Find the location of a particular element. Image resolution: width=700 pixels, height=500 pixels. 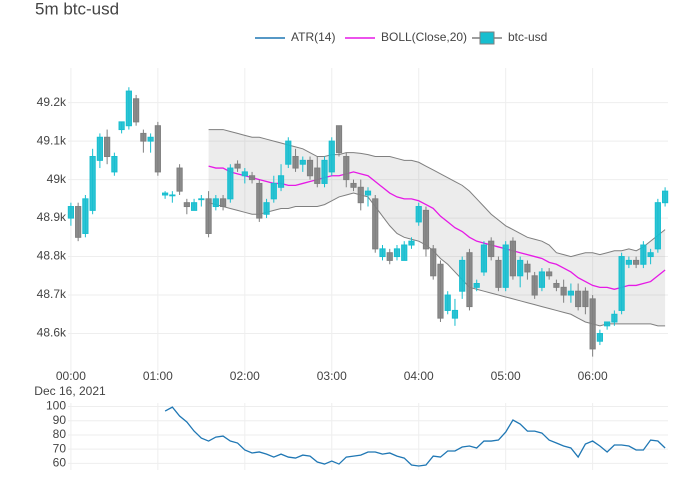

y-tick-label: 49.1k is located at coordinates (52, 140).